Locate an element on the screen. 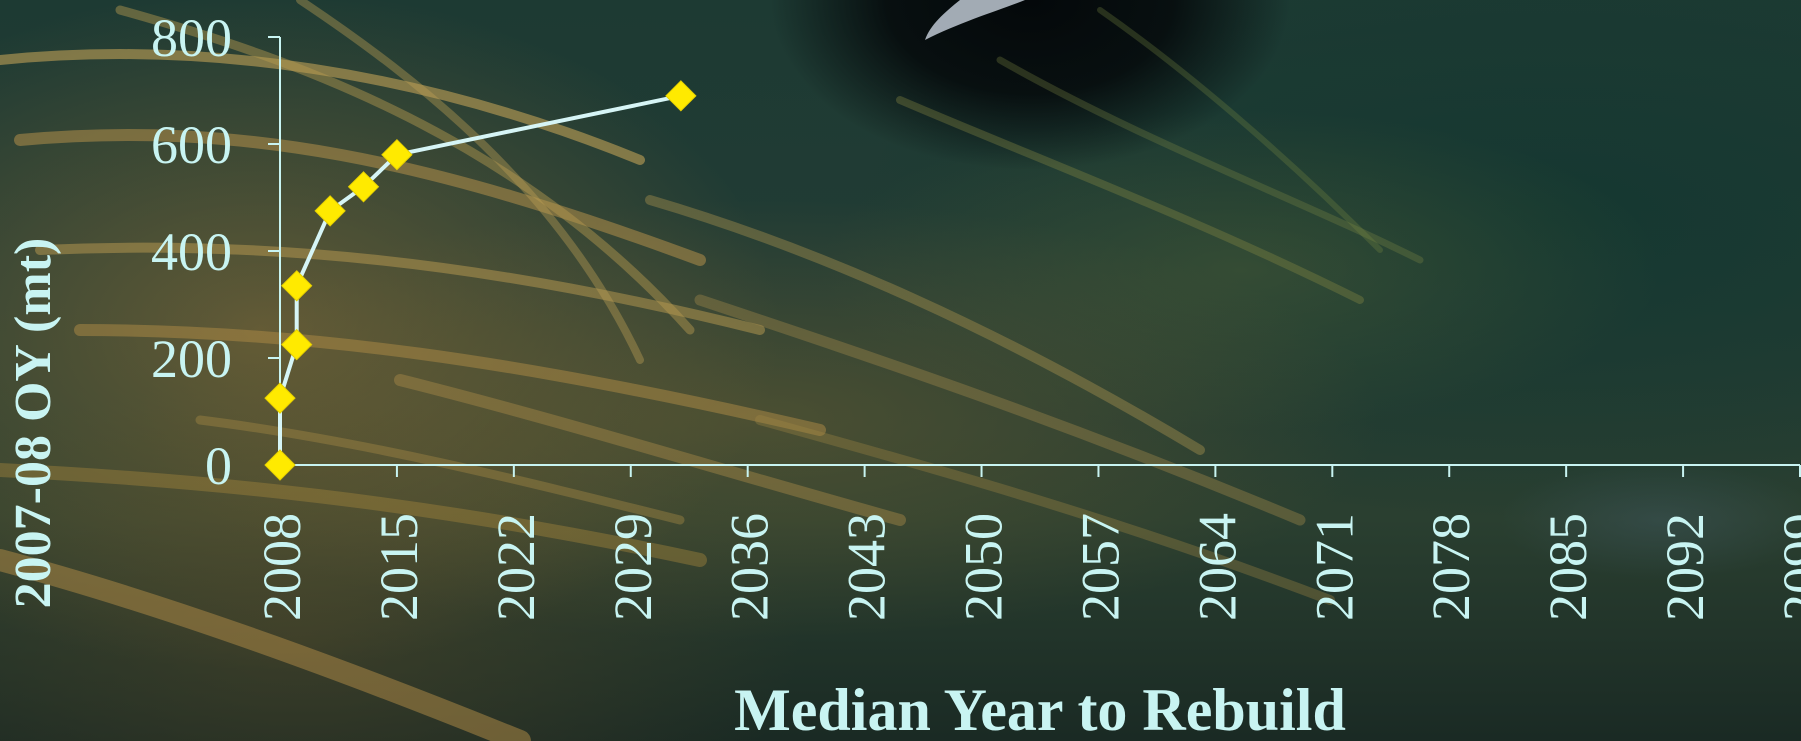  y-tick-label: 800 is located at coordinates (191, 38).